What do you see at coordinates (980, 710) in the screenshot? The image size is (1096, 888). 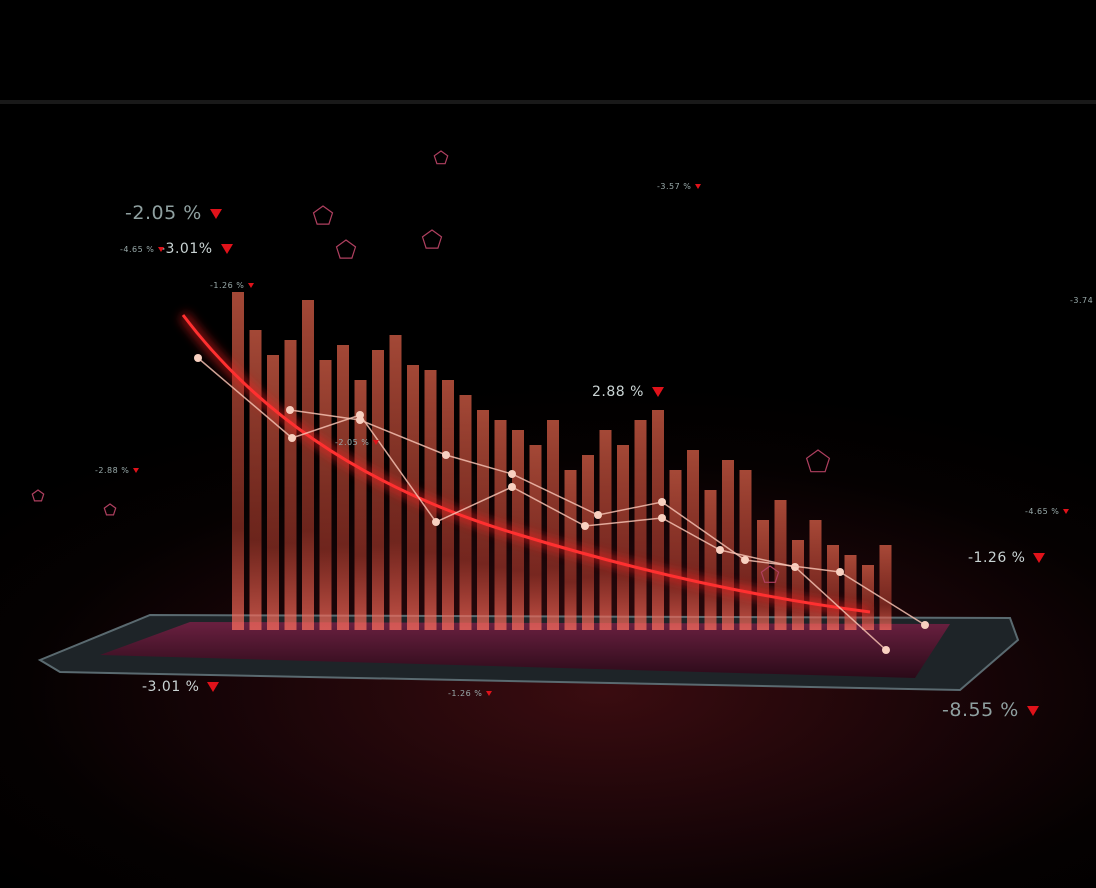 I see `percent-value: -8.55 %` at bounding box center [980, 710].